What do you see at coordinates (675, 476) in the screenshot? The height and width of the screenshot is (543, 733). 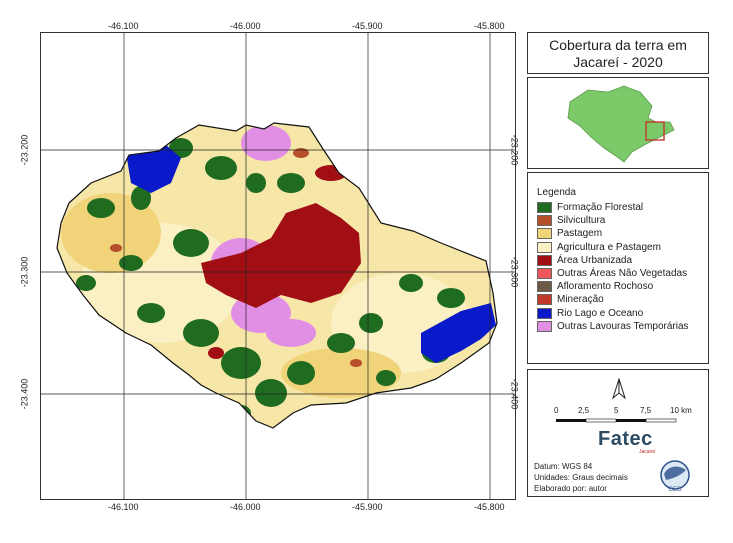 I see `geo-seal-icon: GEO` at bounding box center [675, 476].